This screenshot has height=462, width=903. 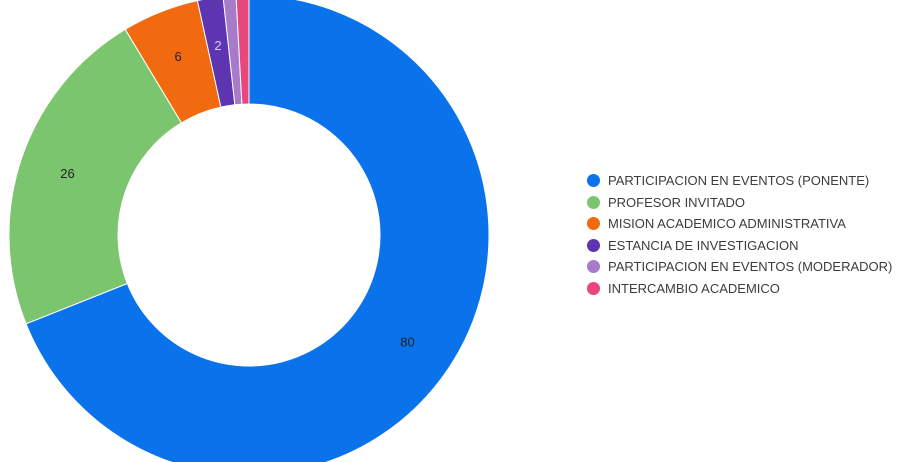 I want to click on legend-label: INTERCAMBIO ACADEMICO, so click(x=694, y=288).